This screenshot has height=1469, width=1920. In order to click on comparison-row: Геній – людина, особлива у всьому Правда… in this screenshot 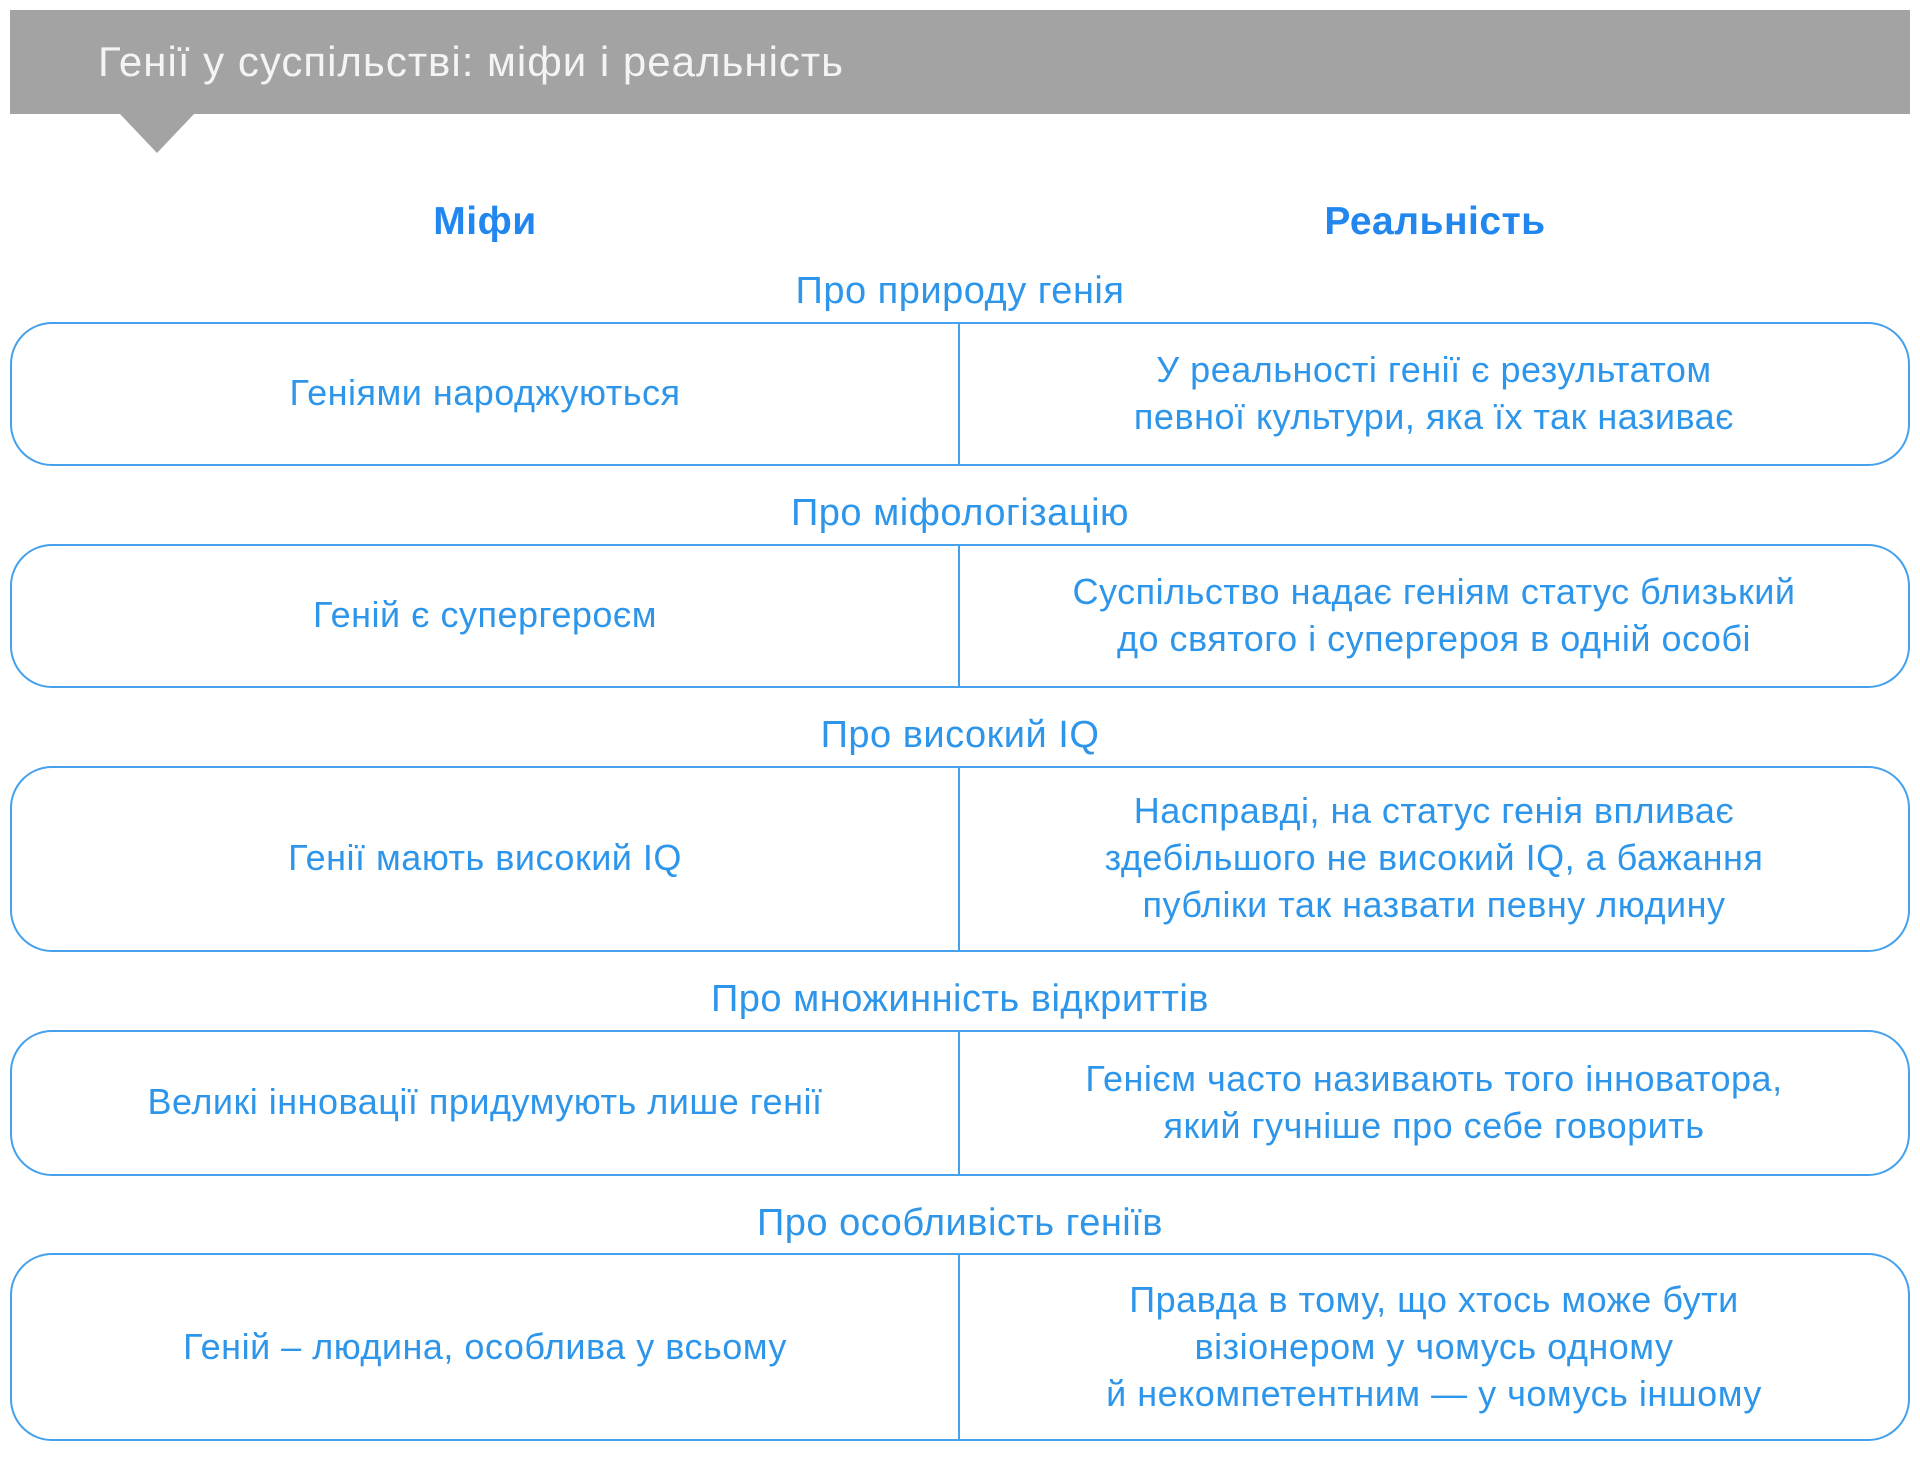, I will do `click(960, 1347)`.